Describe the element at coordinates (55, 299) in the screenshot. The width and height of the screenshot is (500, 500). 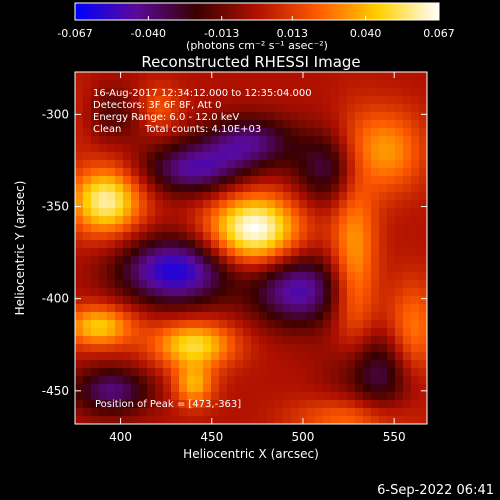
I see `y-tick-label: -400` at that location.